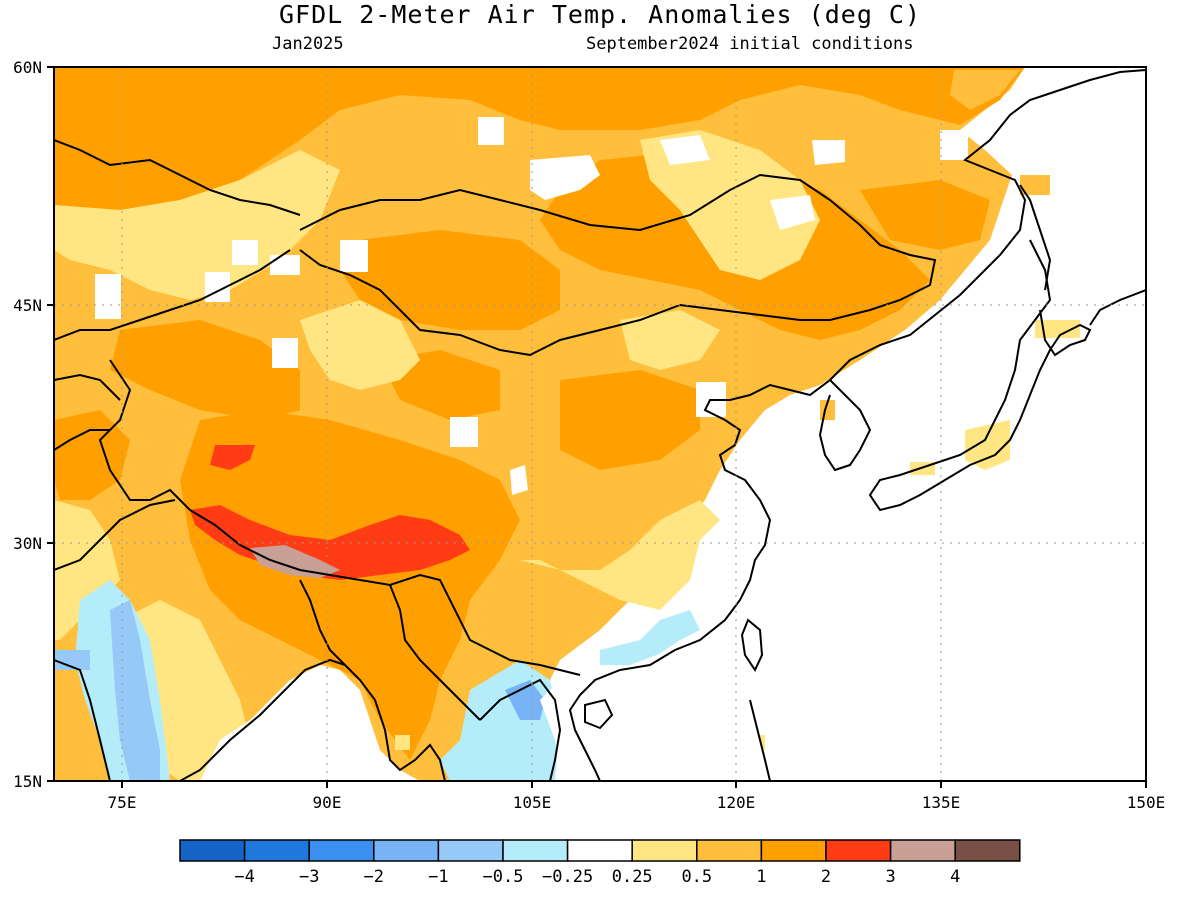  I want to click on colorbar-label: 3, so click(890, 877).